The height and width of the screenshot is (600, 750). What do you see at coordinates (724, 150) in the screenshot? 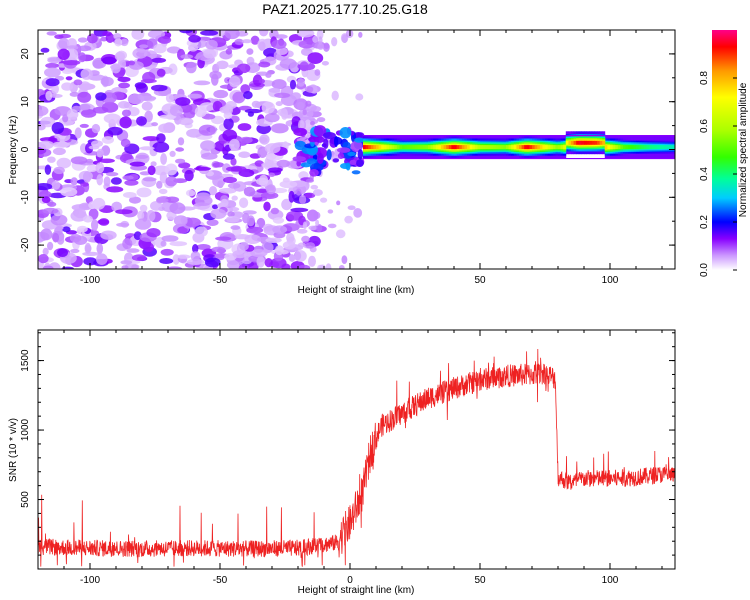
I see `colorbar-gradient` at bounding box center [724, 150].